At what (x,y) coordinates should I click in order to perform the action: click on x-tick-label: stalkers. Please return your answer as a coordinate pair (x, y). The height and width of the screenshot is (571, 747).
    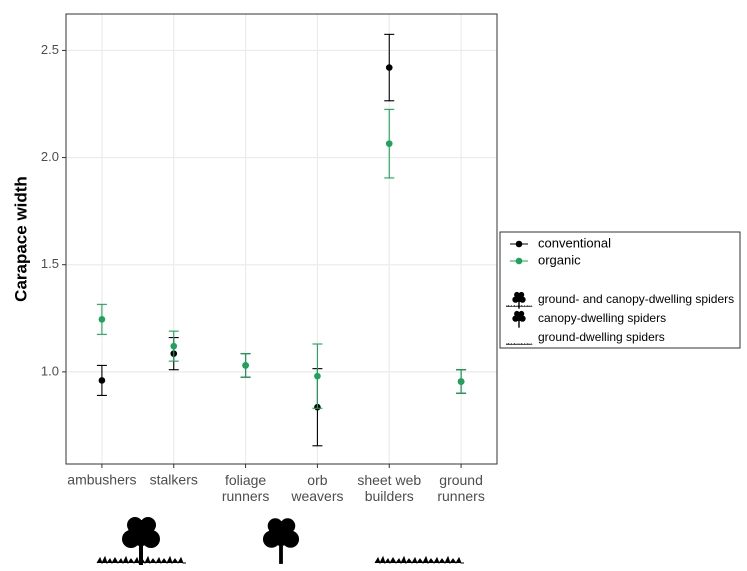
    Looking at the image, I should click on (174, 480).